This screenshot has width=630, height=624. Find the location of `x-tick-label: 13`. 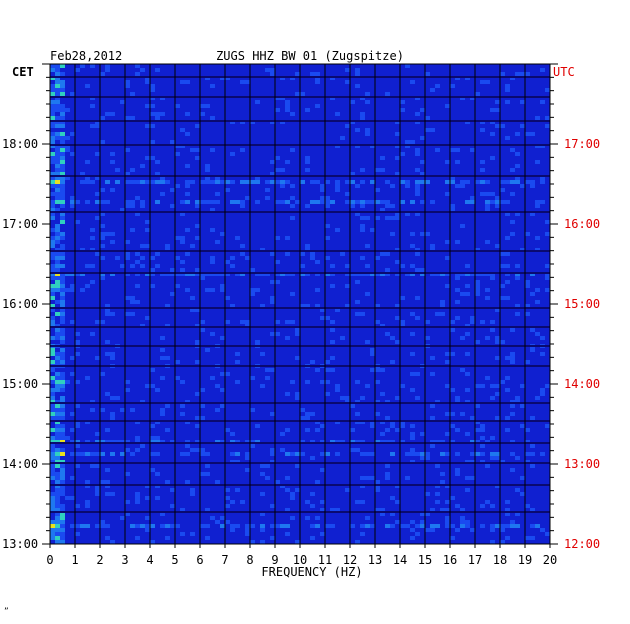

x-tick-label: 13 is located at coordinates (375, 560).